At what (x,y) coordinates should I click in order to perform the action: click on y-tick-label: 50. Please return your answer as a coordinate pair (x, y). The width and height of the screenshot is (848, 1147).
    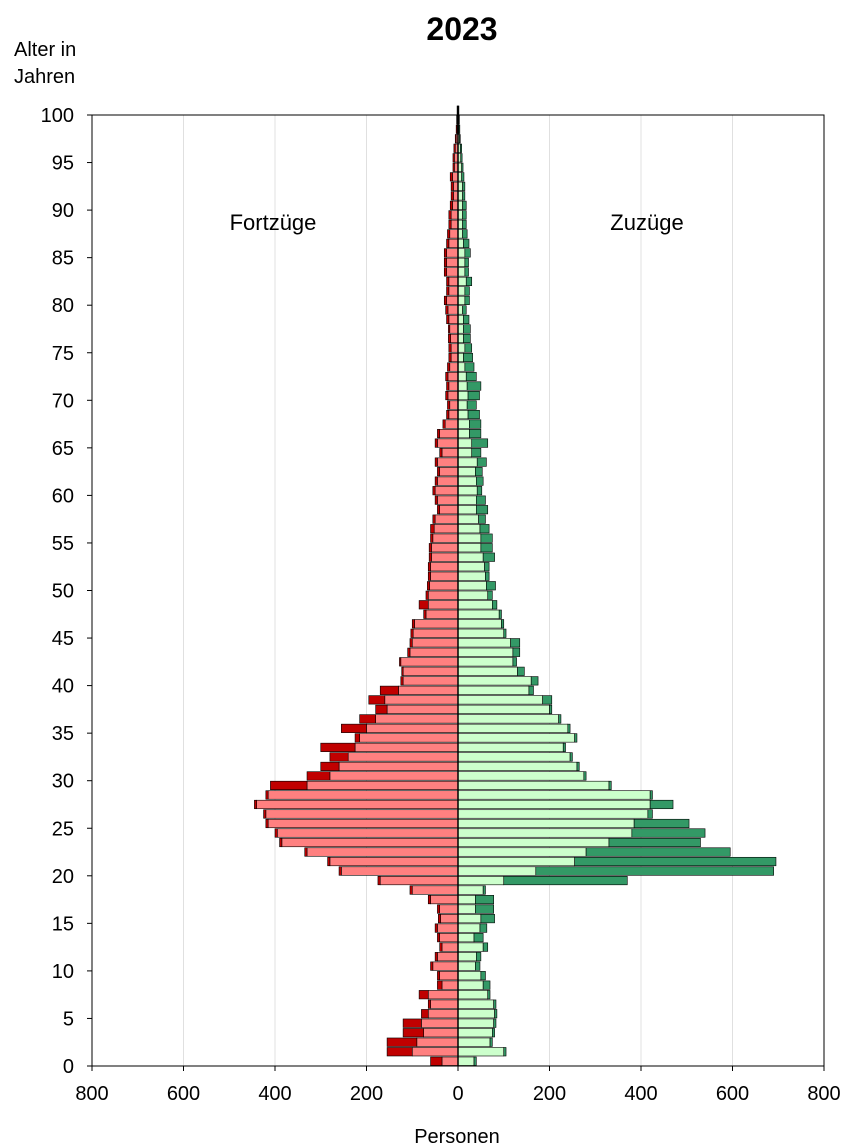
    Looking at the image, I should click on (63, 592).